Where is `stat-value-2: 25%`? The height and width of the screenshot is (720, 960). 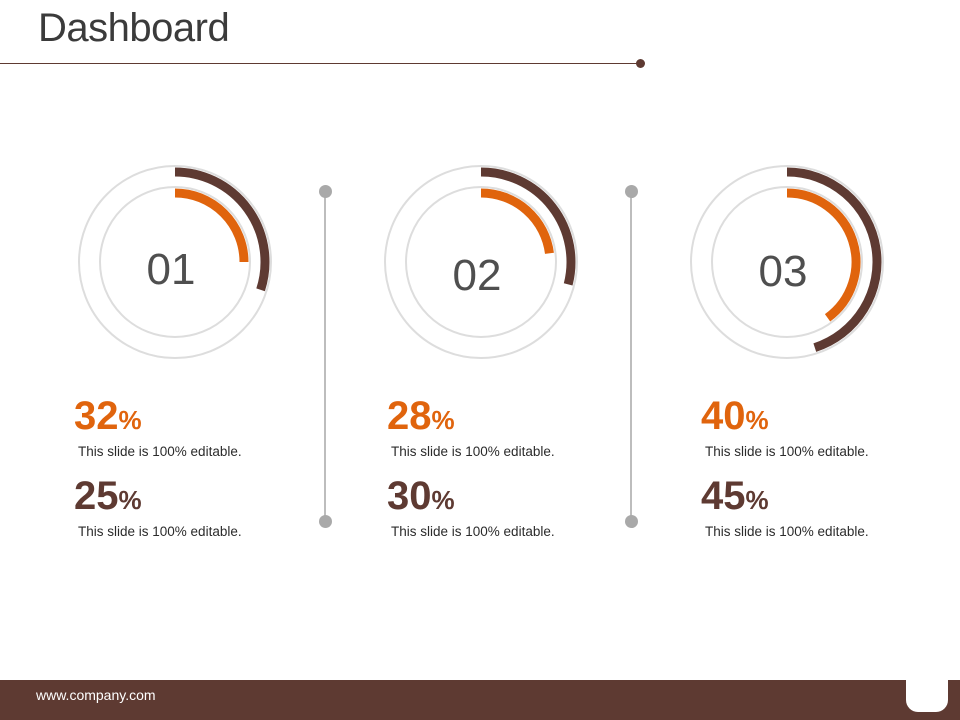 stat-value-2: 25% is located at coordinates (194, 498).